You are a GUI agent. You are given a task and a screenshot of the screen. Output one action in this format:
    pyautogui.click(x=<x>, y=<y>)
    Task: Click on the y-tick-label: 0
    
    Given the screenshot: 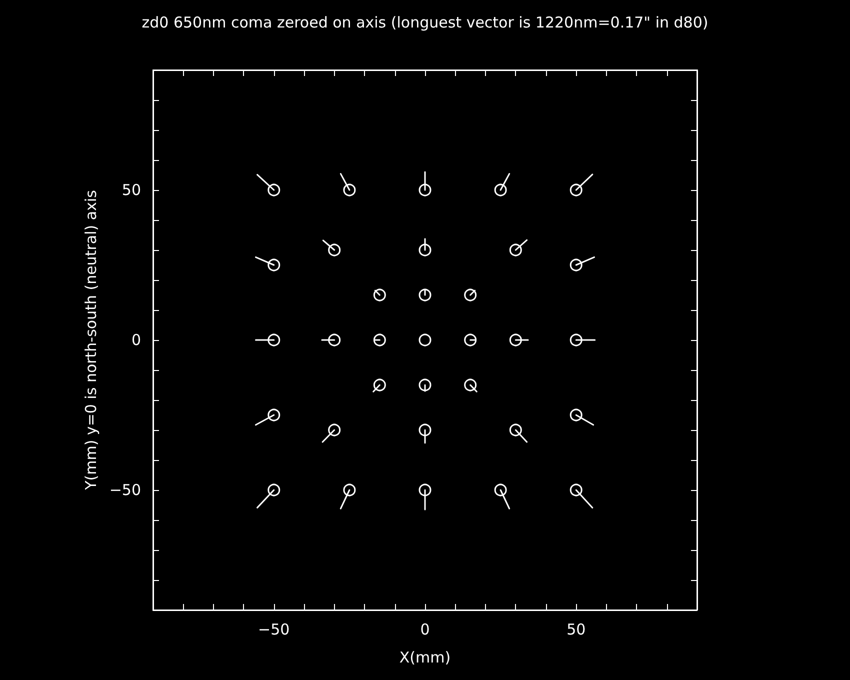 What is the action you would take?
    pyautogui.click(x=136, y=340)
    